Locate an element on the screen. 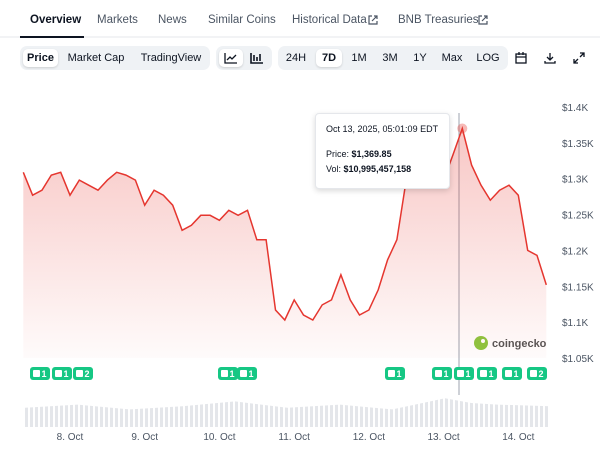 Image resolution: width=600 pixels, height=454 pixels. range-button: 7D is located at coordinates (329, 58).